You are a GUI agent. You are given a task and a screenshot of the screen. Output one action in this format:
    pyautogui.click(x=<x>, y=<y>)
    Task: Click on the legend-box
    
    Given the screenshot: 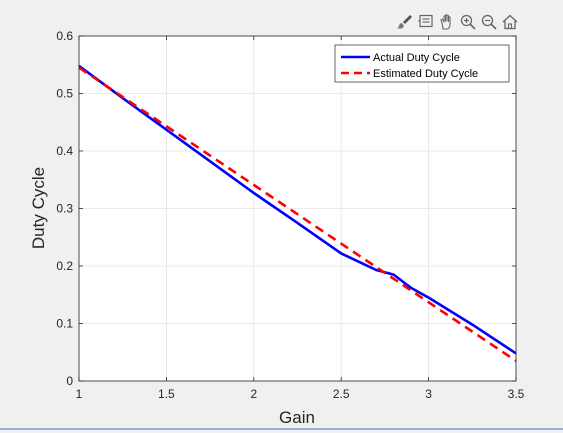 What is the action you would take?
    pyautogui.click(x=422, y=63)
    